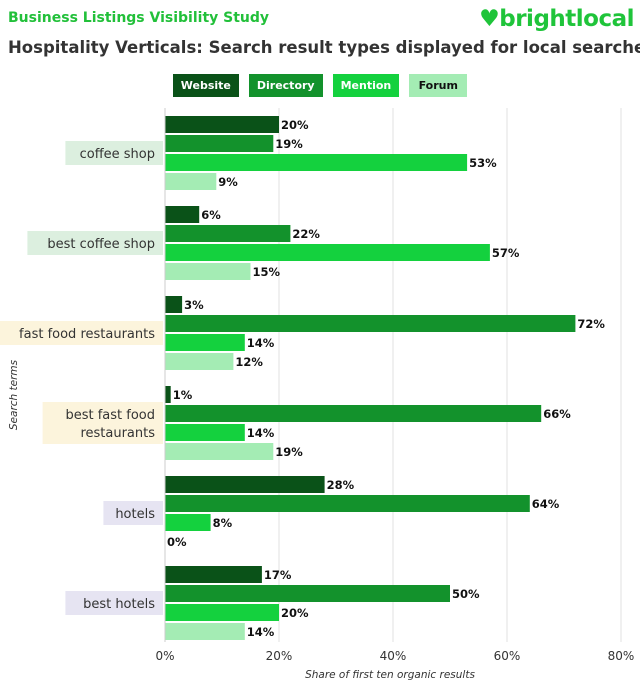  Describe the element at coordinates (390, 675) in the screenshot. I see `x-axis-title: Share of first ten organic results` at that location.